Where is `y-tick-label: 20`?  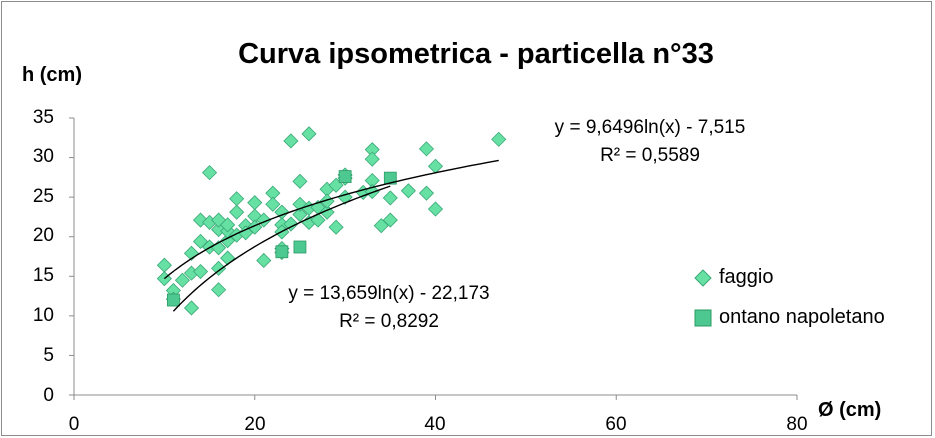 y-tick-label: 20 is located at coordinates (43, 235).